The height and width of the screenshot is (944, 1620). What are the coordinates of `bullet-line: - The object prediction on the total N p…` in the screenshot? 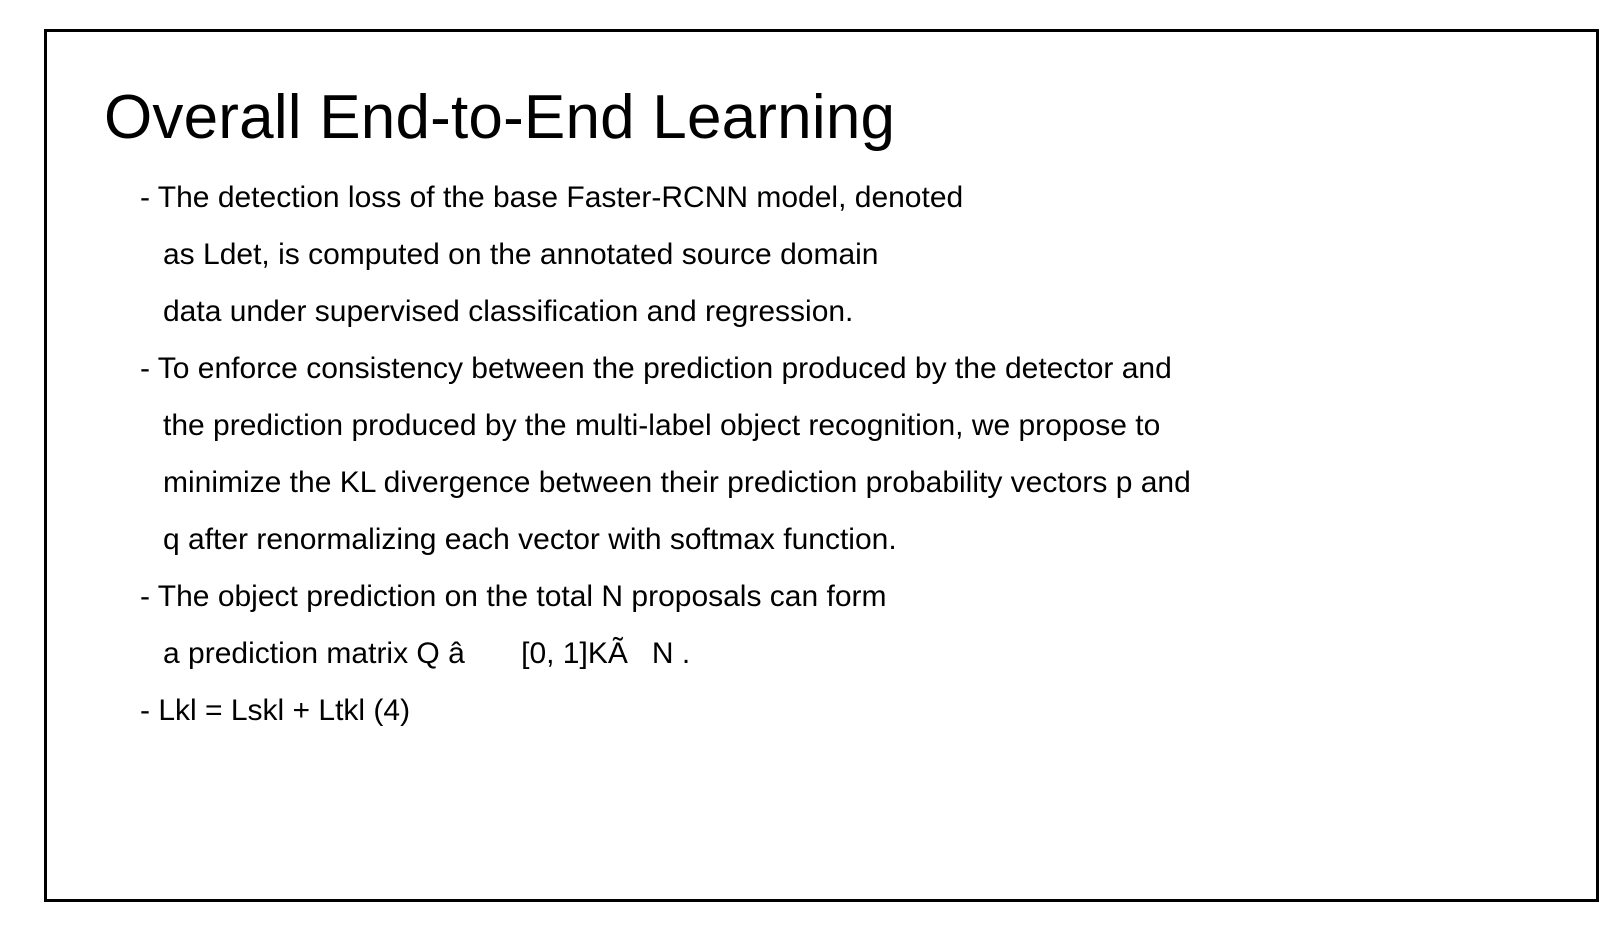 It's located at (513, 596).